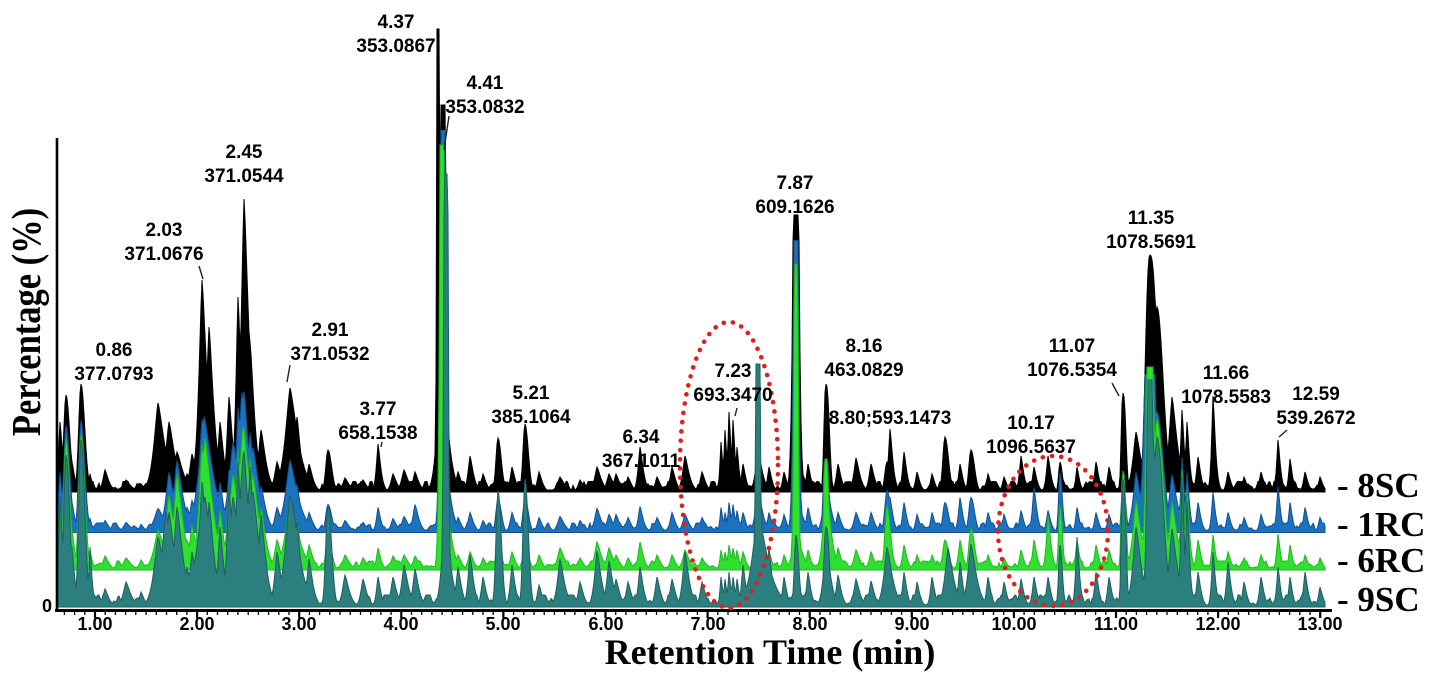  What do you see at coordinates (244, 176) in the screenshot?
I see `svg-text: 371.0544` at bounding box center [244, 176].